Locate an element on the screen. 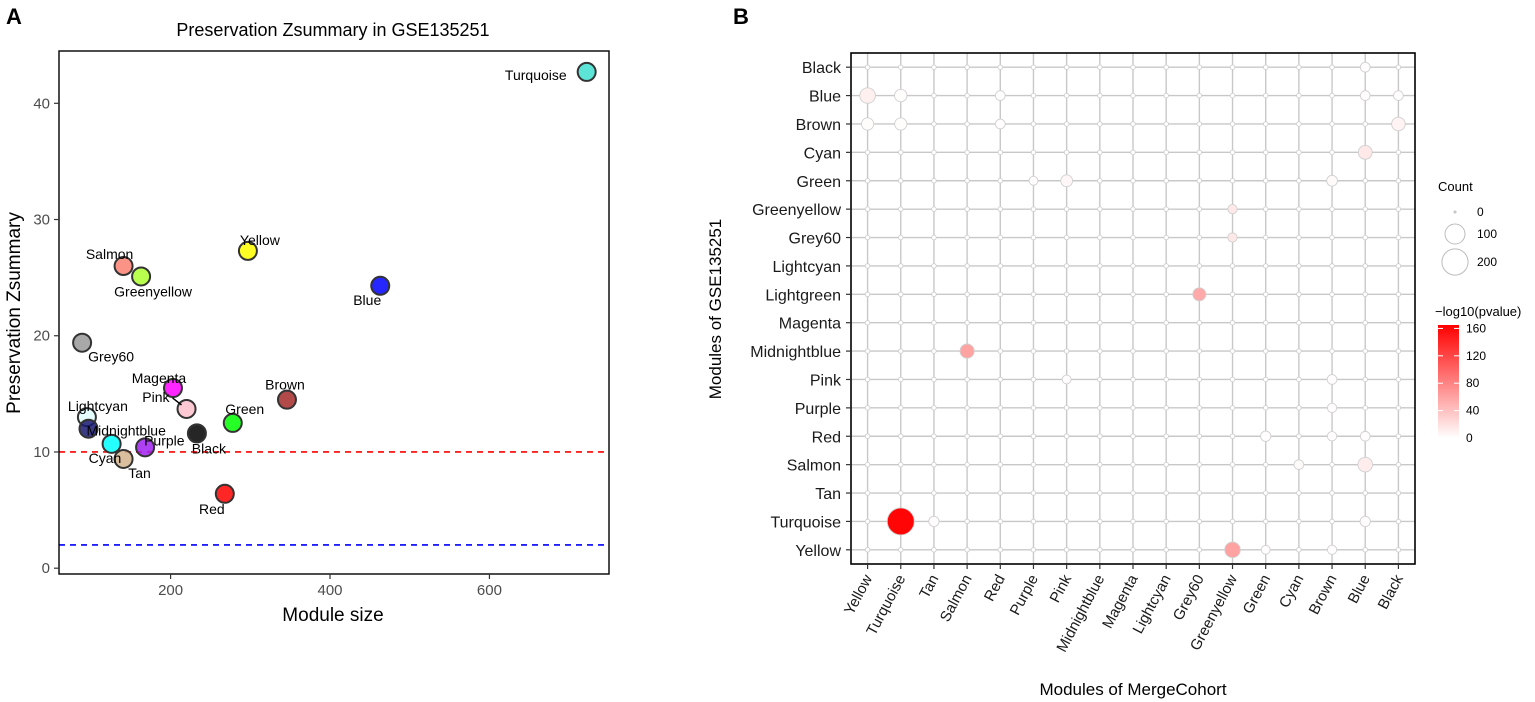  y-tick-label-pink: Pink is located at coordinates (826, 380).